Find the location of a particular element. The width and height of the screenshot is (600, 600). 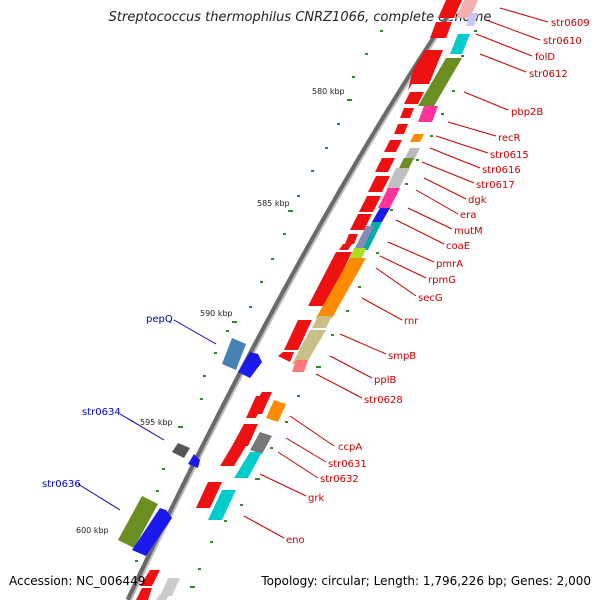

gene-label: str0628 is located at coordinates (383, 400).